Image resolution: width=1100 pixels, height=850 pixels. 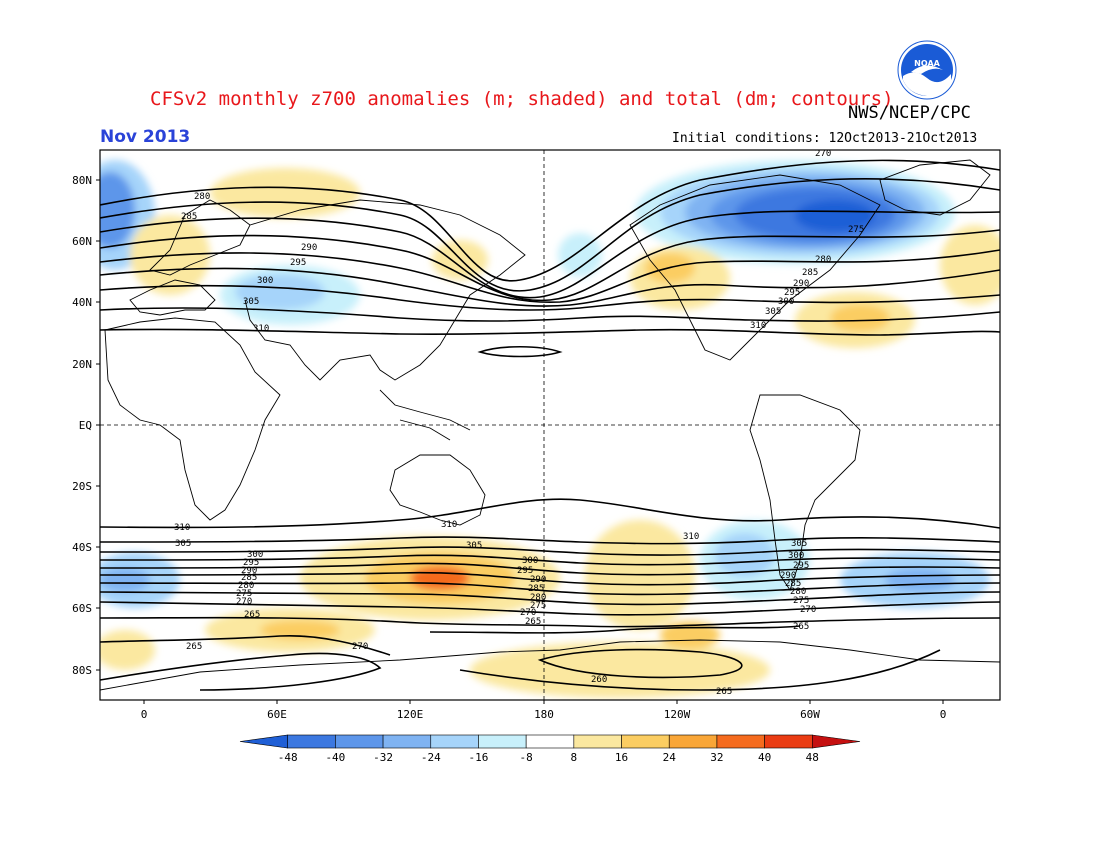 What do you see at coordinates (82, 608) in the screenshot?
I see `lat-label: 60S` at bounding box center [82, 608].